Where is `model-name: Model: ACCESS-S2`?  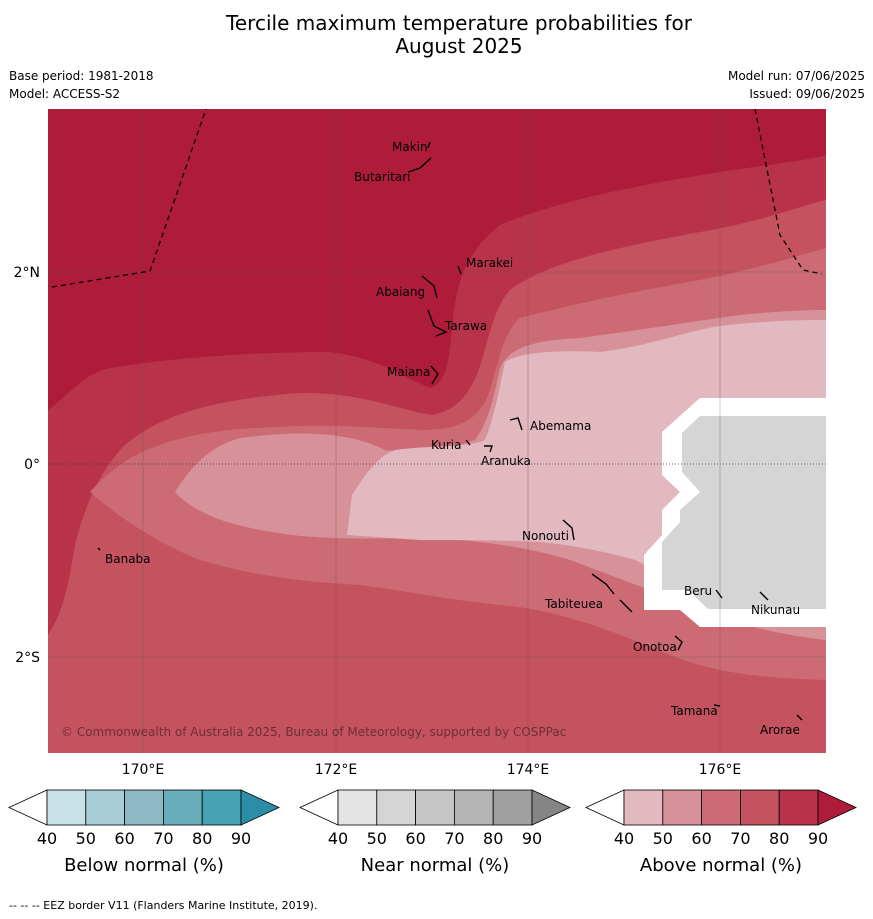 model-name: Model: ACCESS-S2 is located at coordinates (65, 94).